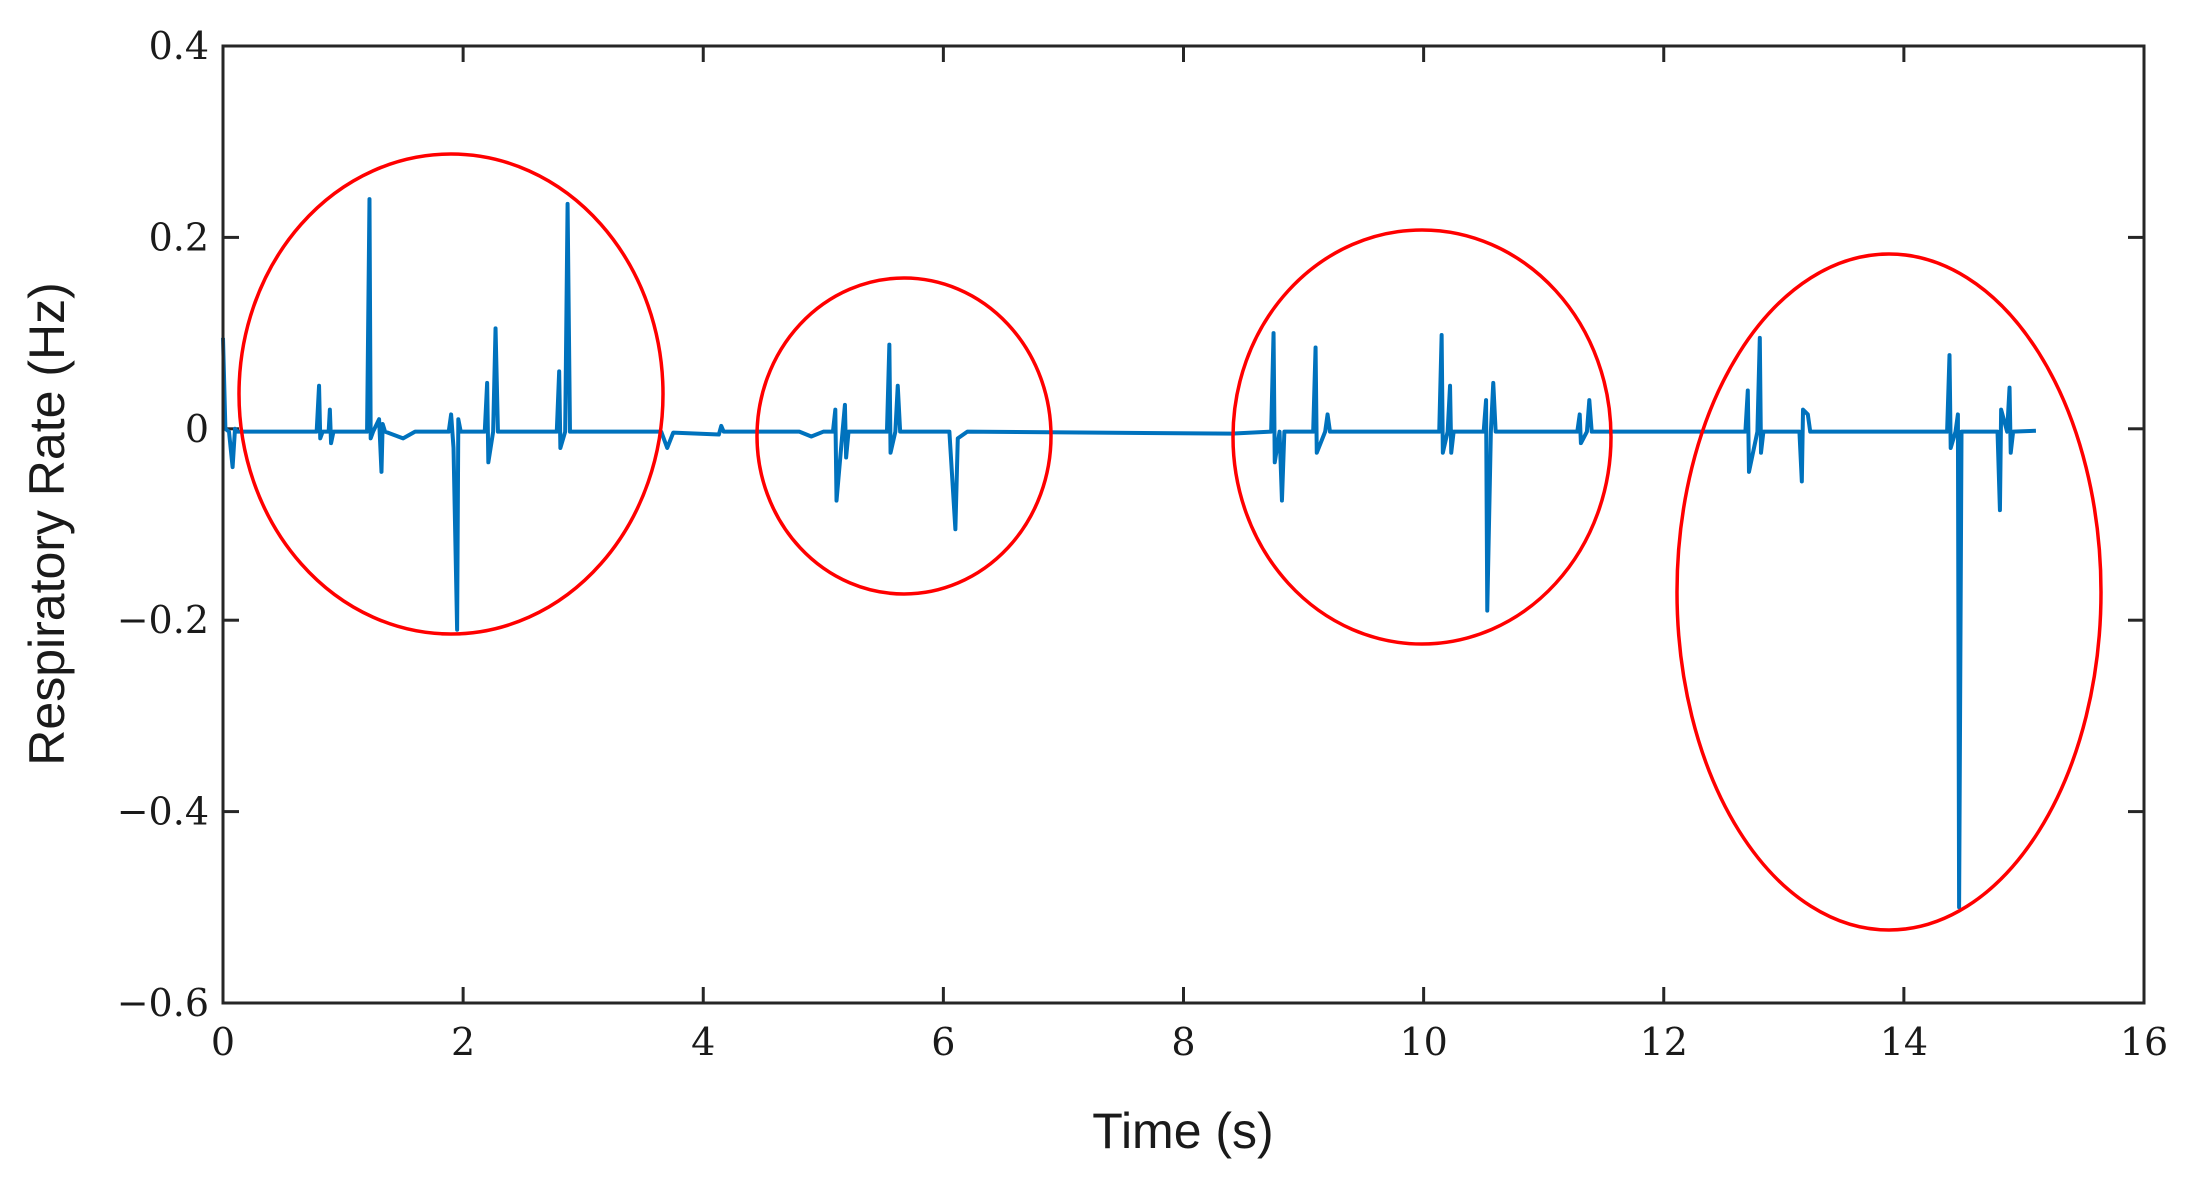 The height and width of the screenshot is (1181, 2190). What do you see at coordinates (1423, 1042) in the screenshot?
I see `x-tick-label: 10` at bounding box center [1423, 1042].